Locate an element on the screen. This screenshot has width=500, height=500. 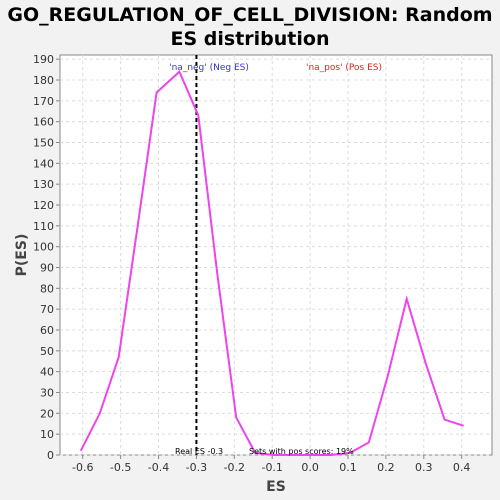
x-tick-label: 0.3 is located at coordinates (424, 467).